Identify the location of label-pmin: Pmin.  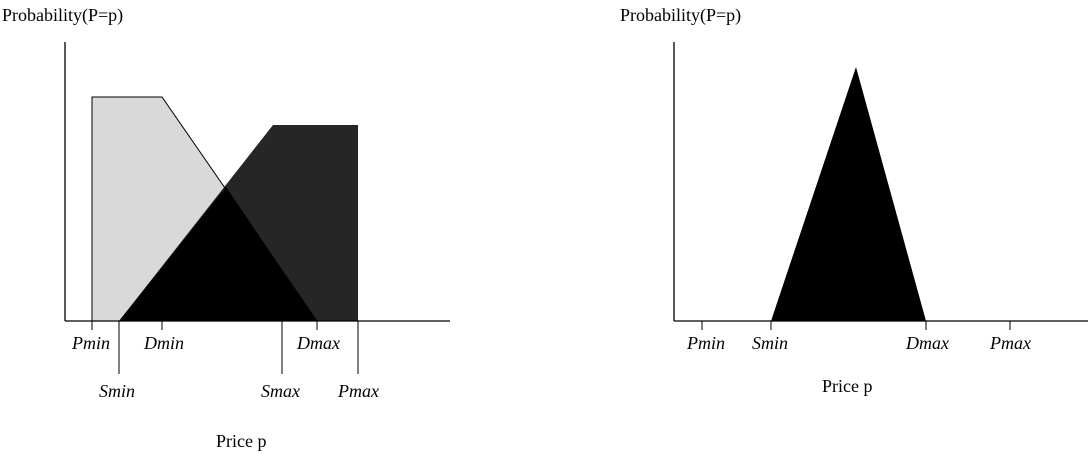
(90, 343).